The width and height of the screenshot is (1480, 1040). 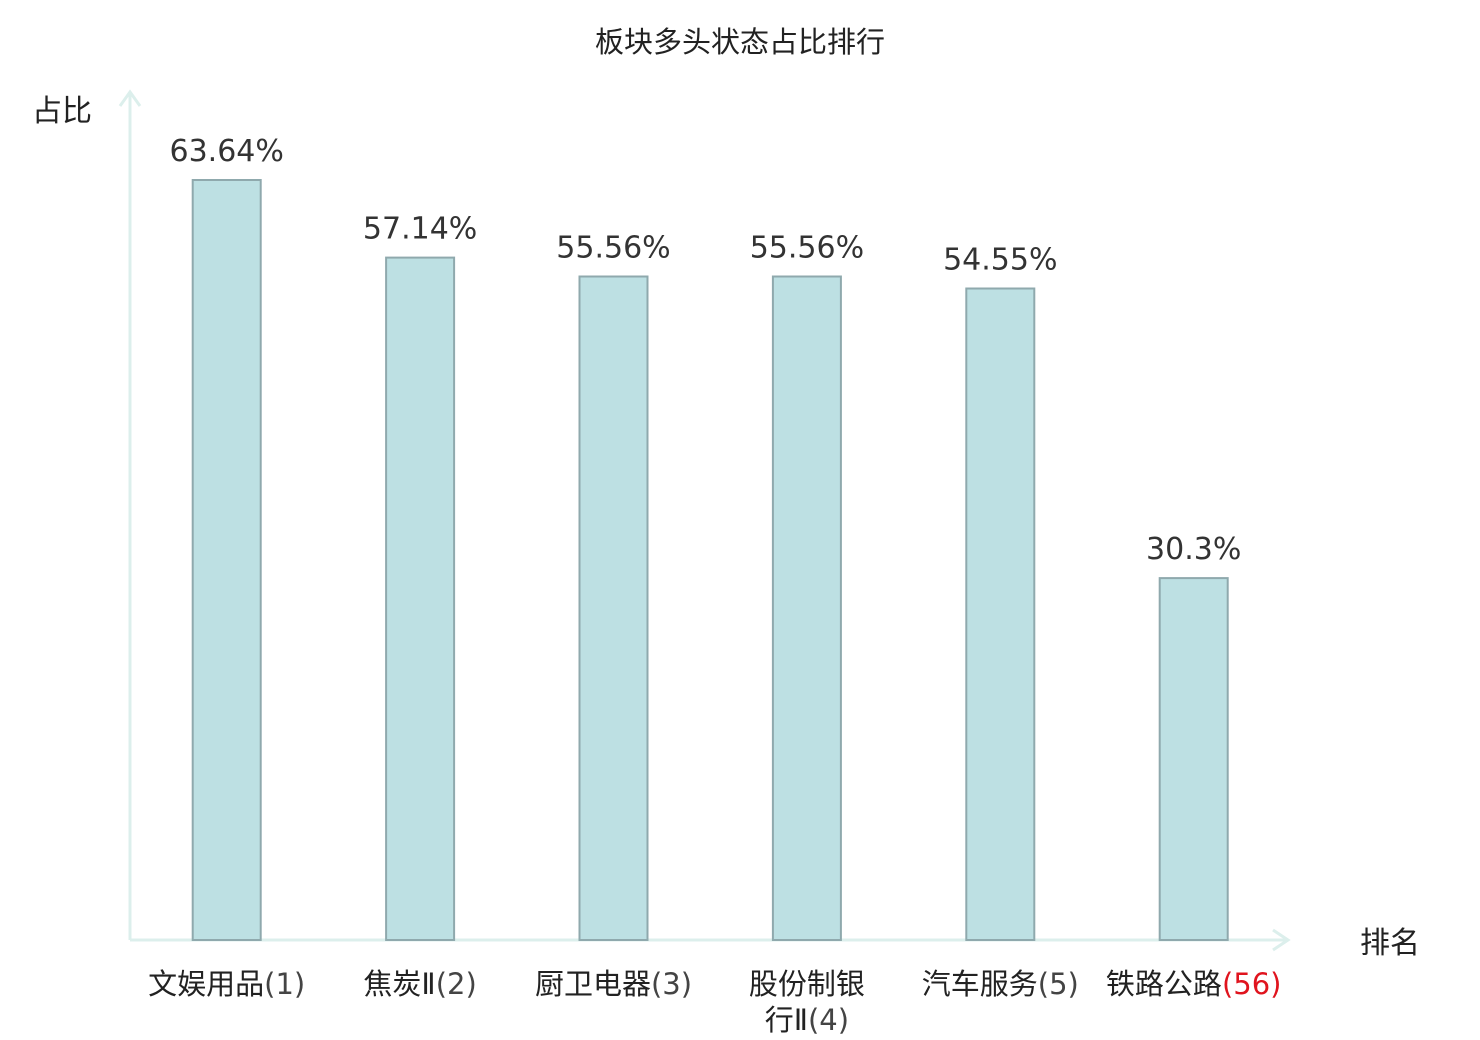 What do you see at coordinates (1000, 260) in the screenshot?
I see `bar-value-label: 54.55%` at bounding box center [1000, 260].